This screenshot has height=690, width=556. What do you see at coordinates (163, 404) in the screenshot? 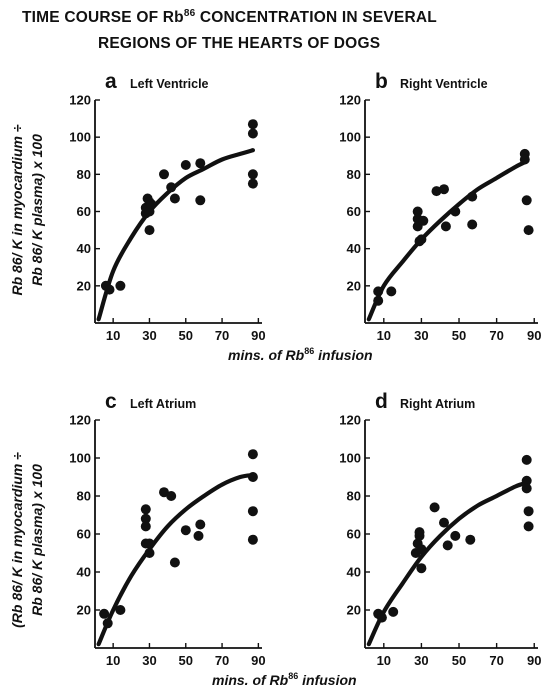
I see `panel-title: Left Atrium` at bounding box center [163, 404].